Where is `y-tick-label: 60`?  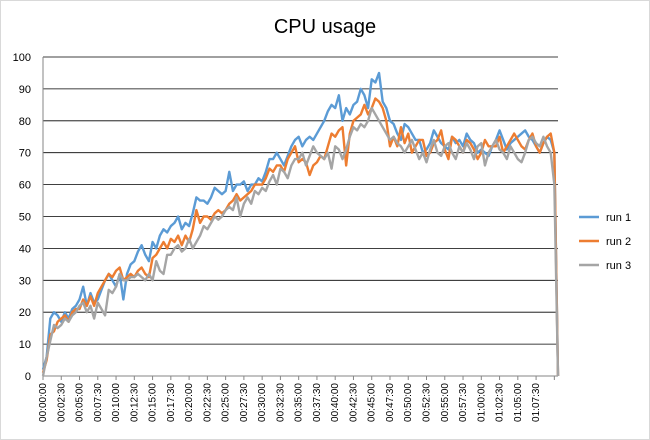 y-tick-label: 60 is located at coordinates (25, 186).